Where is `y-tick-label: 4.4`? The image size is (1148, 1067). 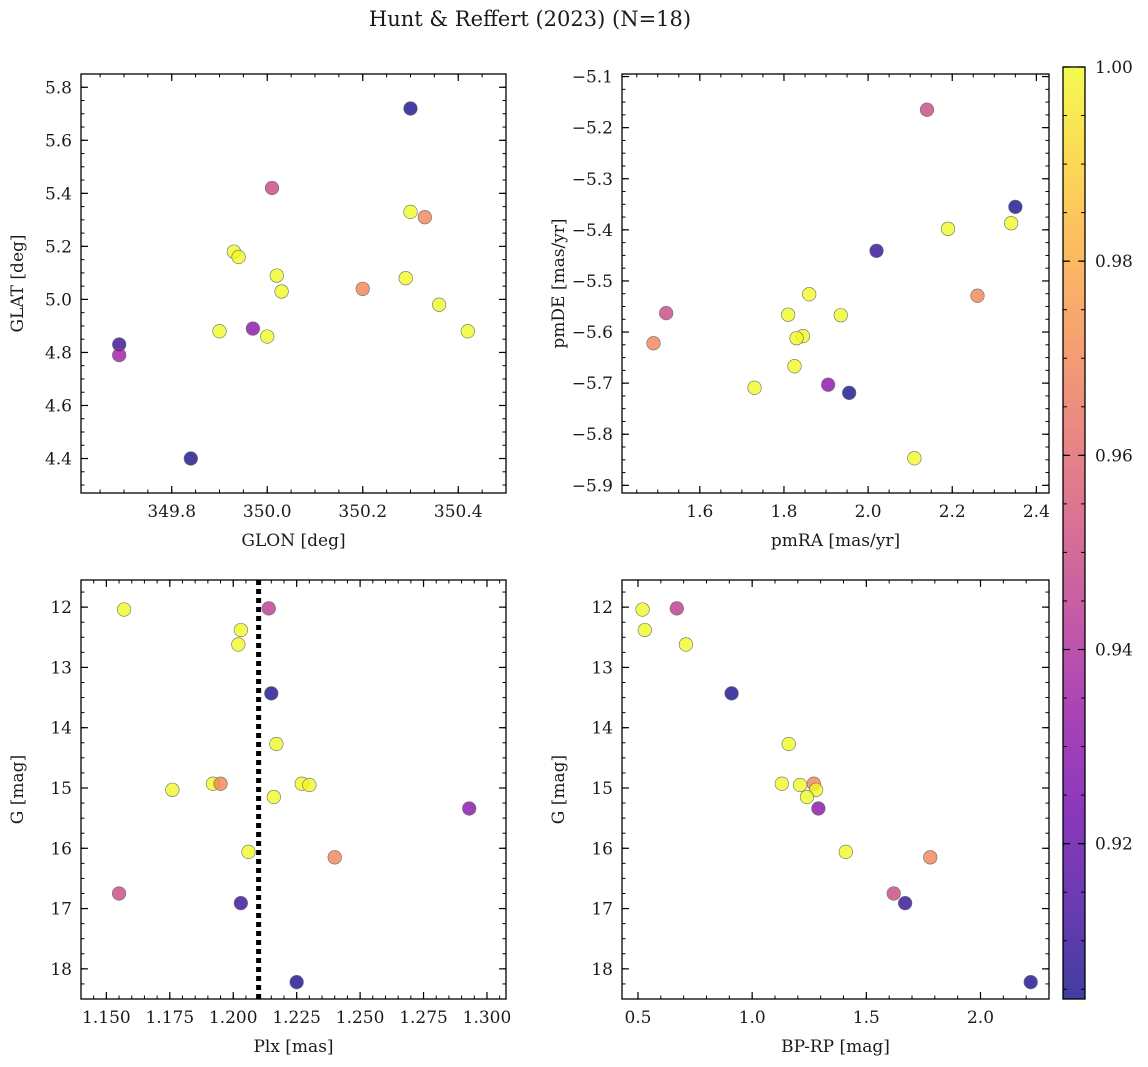
y-tick-label: 4.4 is located at coordinates (58, 460).